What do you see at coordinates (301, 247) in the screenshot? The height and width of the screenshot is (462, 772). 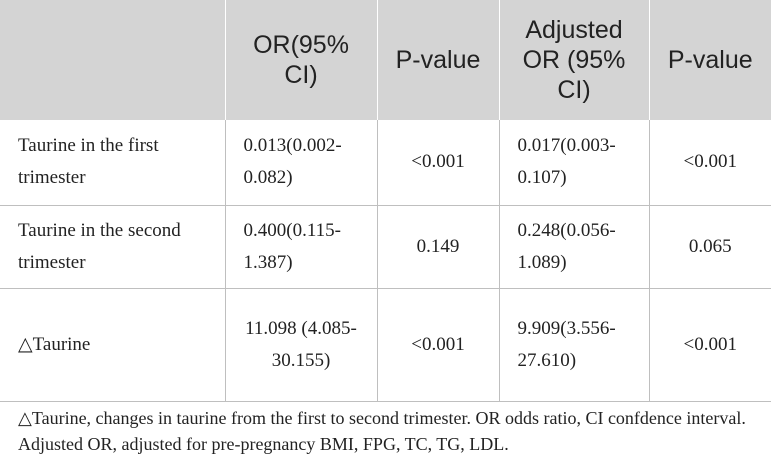 I see `cell-or-ci: 0.400(0.115-1.387)` at bounding box center [301, 247].